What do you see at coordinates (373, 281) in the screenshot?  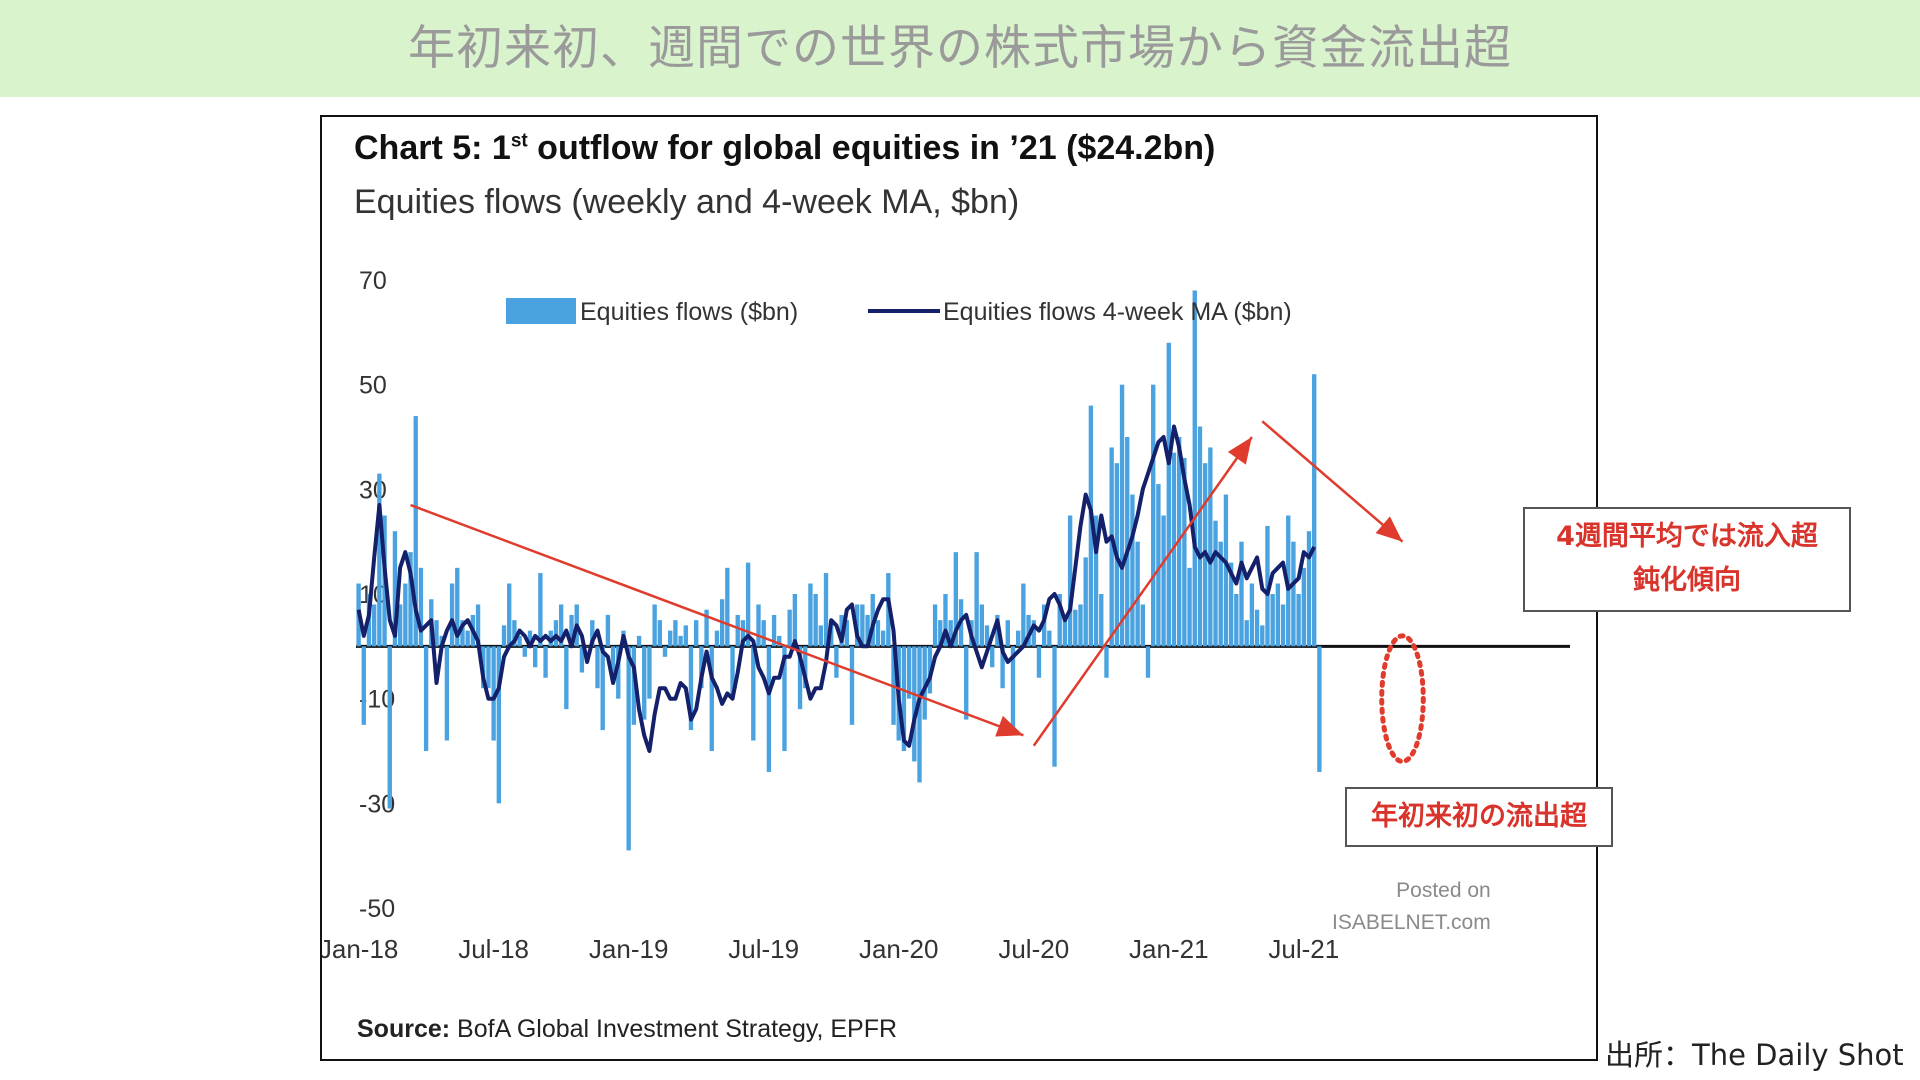 I see `y-tick-label: 70` at bounding box center [373, 281].